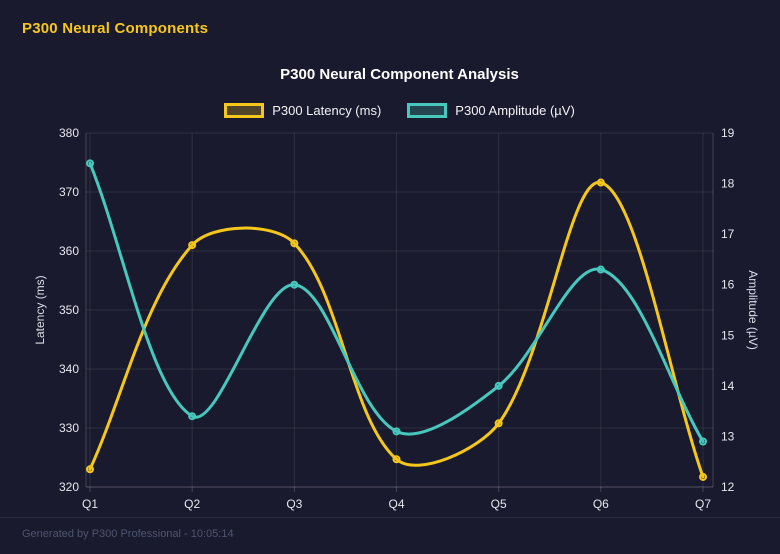 Image resolution: width=780 pixels, height=554 pixels. Describe the element at coordinates (327, 110) in the screenshot. I see `legend-label-latency: P300 Latency (ms)` at that location.